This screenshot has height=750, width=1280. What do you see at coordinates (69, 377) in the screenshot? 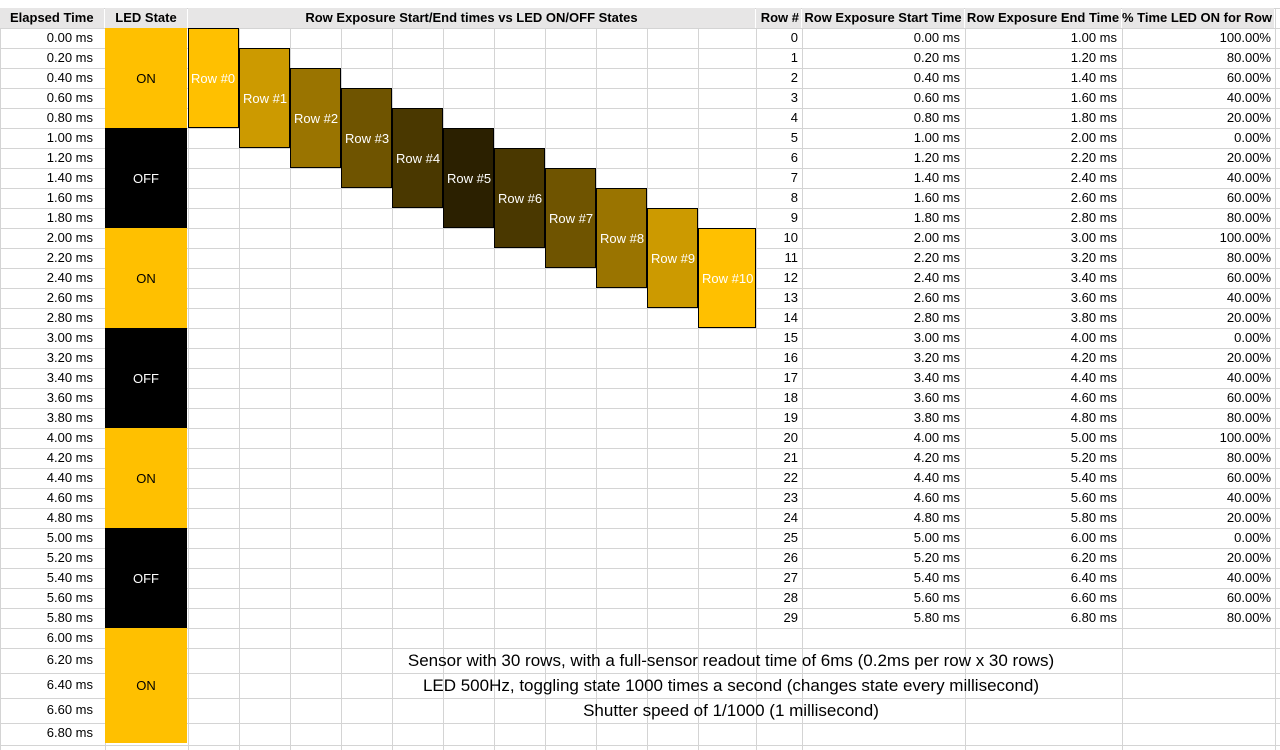
I see `elapsed-time-cell: 3.40 ms` at bounding box center [69, 377].